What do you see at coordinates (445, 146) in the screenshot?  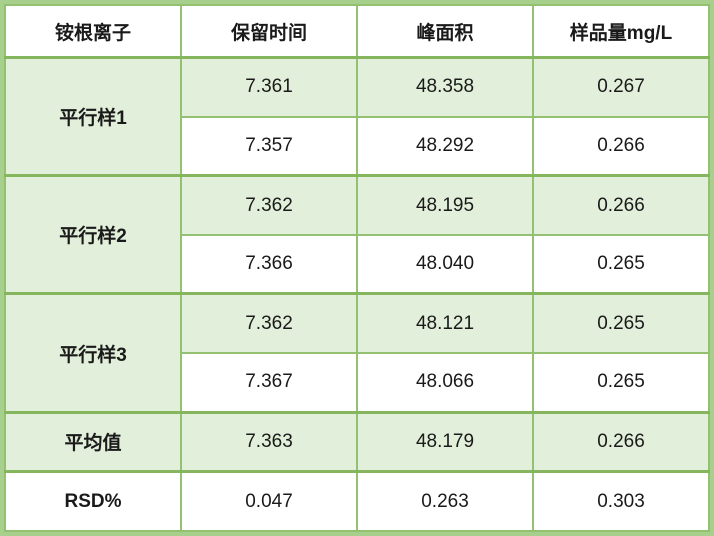 I see `value-cell: 48.292` at bounding box center [445, 146].